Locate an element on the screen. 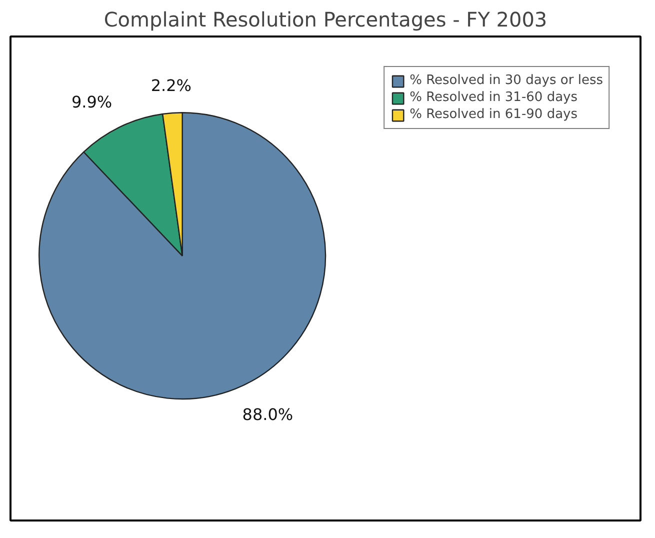 The height and width of the screenshot is (538, 655). legend-label: % Resolved in 61-90 days is located at coordinates (494, 114).